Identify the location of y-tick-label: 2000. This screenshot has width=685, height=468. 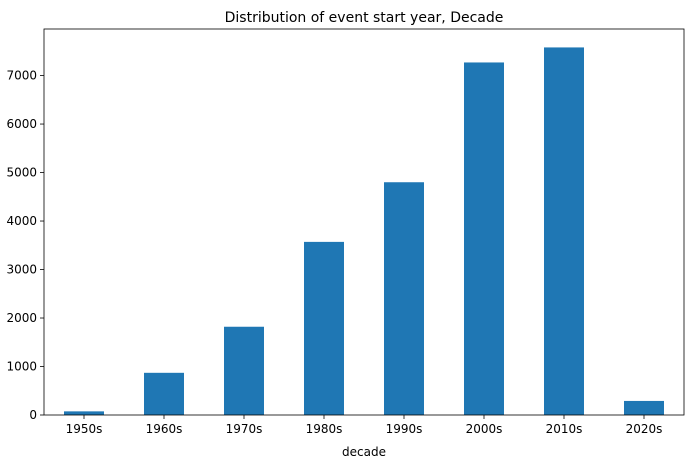
(21, 318).